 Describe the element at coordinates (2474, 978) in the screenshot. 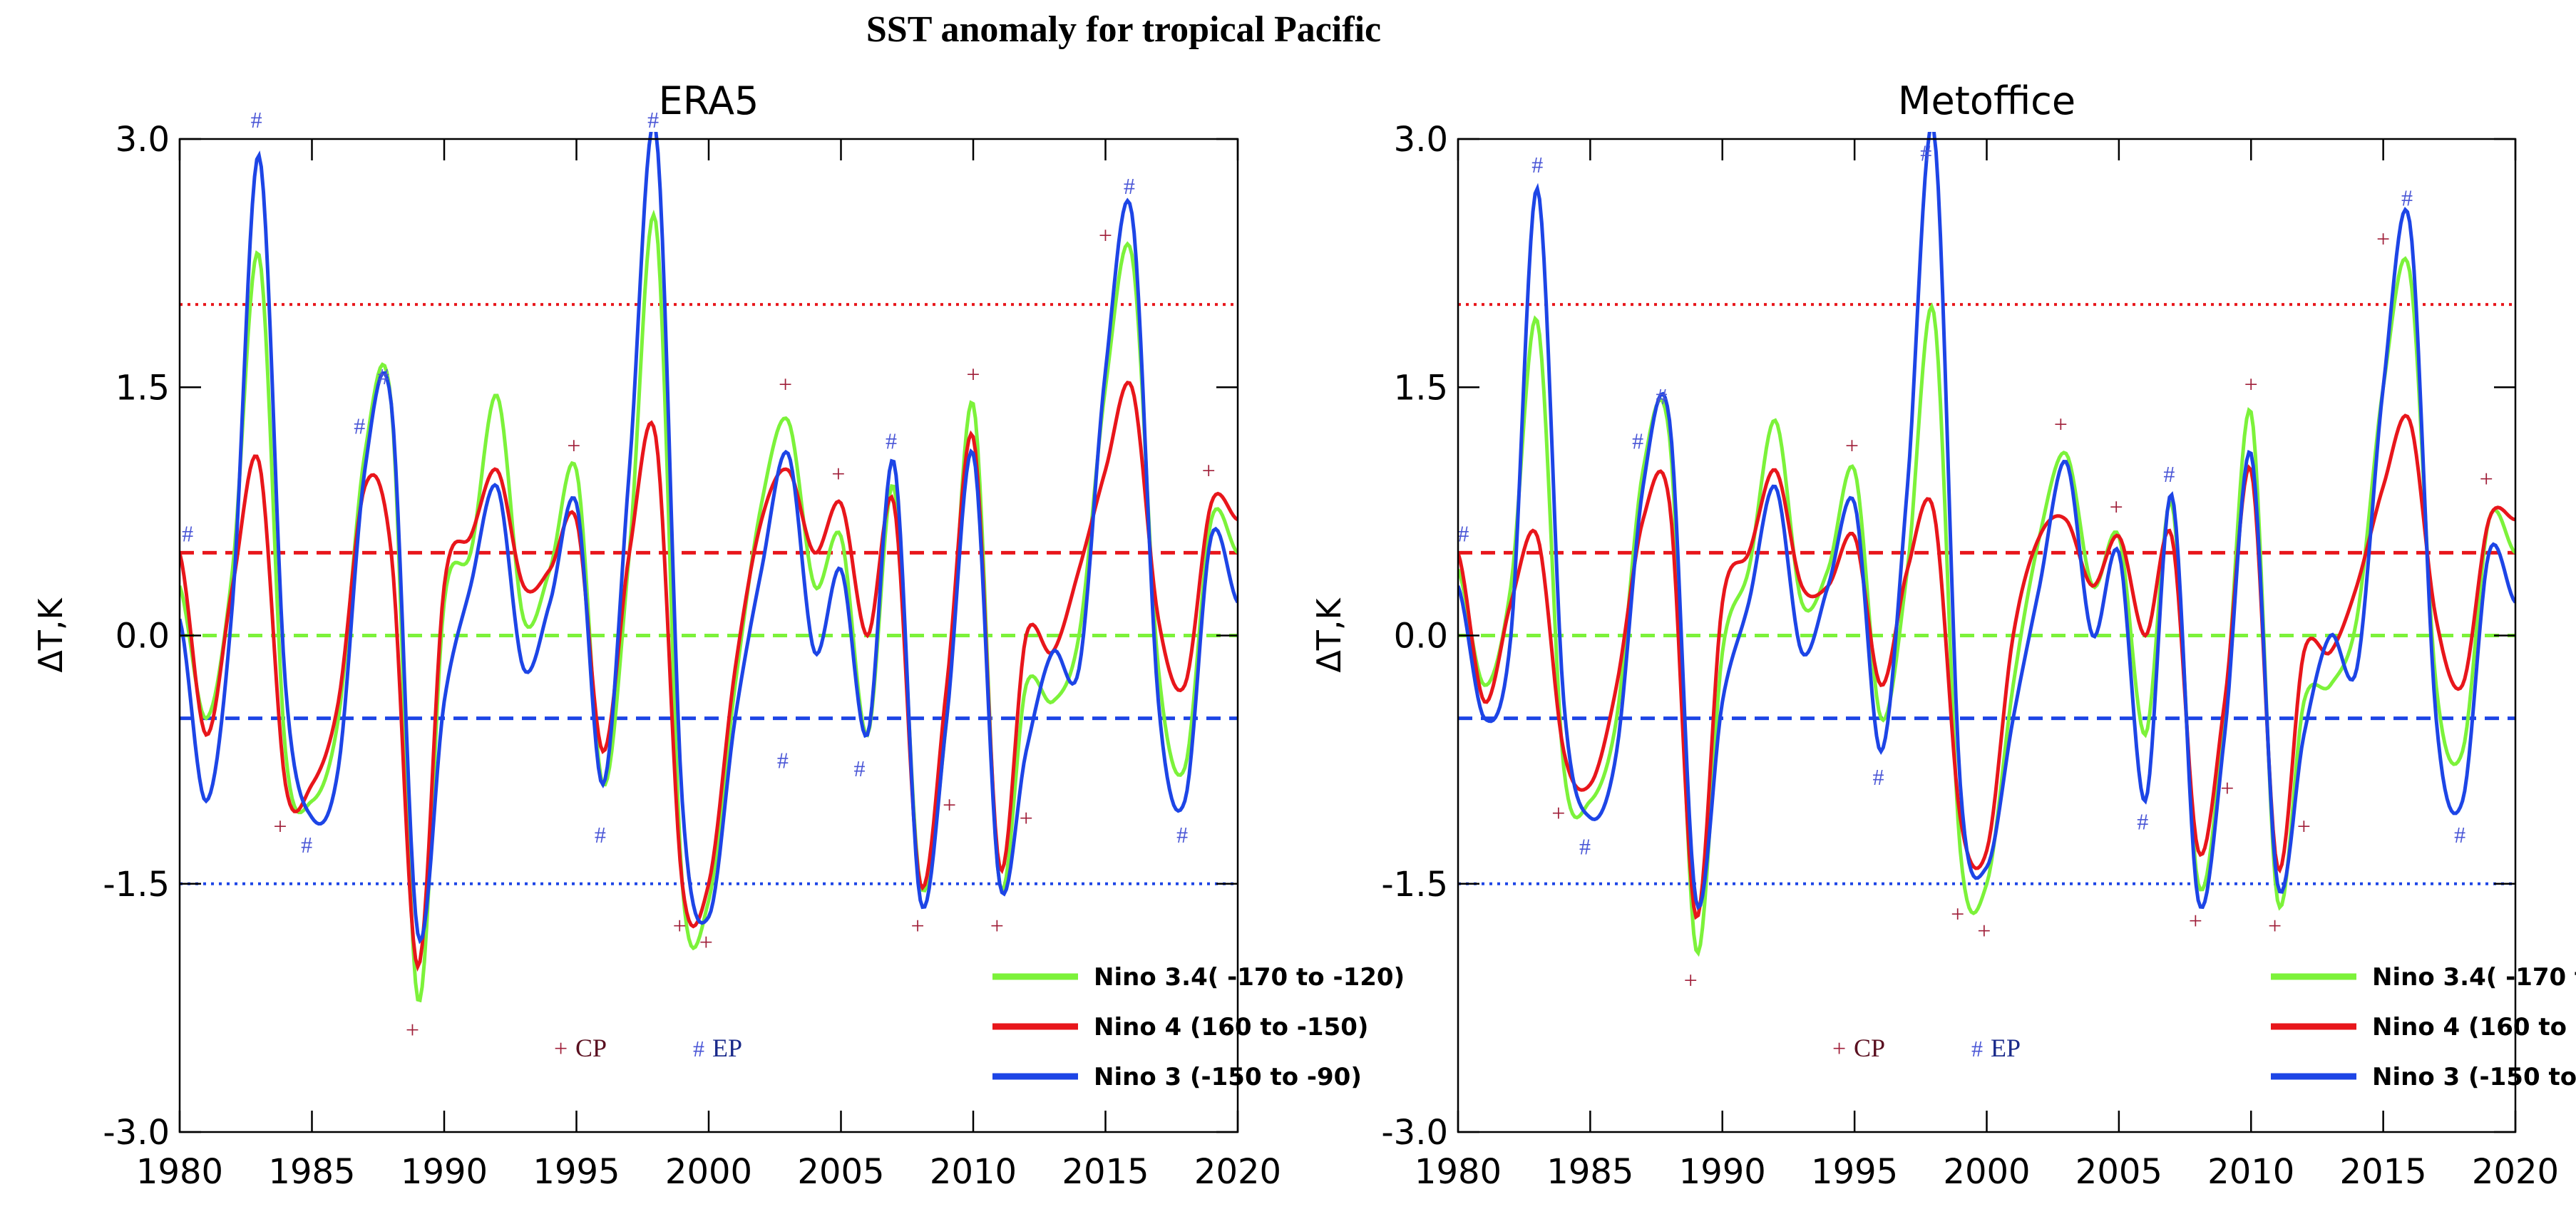

I see `legend-label: Nino 3.4( -170 to -120)` at that location.